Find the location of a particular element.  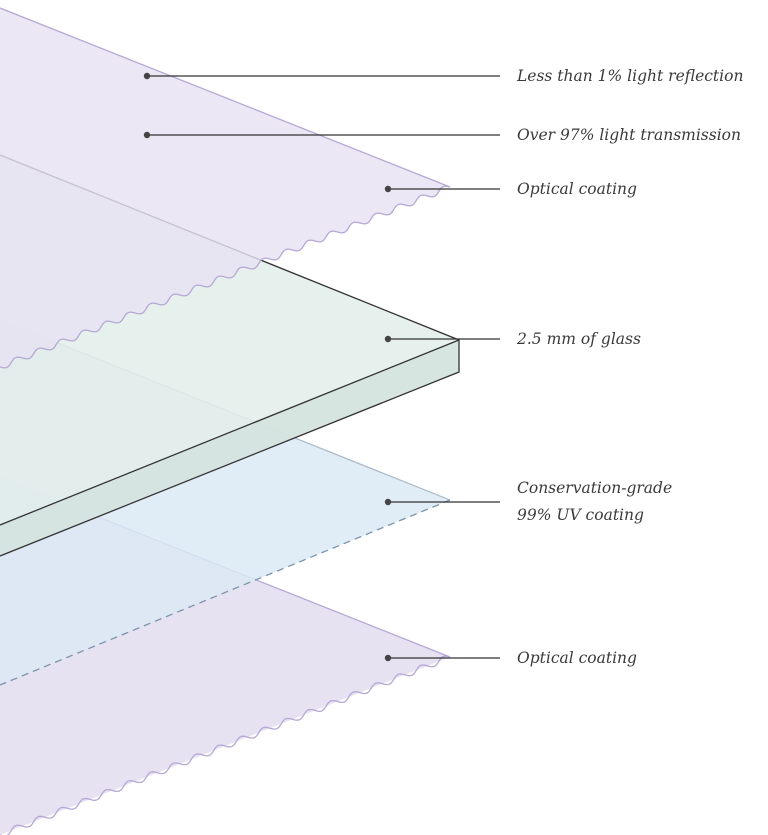

top-coating-wavy-edge is located at coordinates (225, 277).